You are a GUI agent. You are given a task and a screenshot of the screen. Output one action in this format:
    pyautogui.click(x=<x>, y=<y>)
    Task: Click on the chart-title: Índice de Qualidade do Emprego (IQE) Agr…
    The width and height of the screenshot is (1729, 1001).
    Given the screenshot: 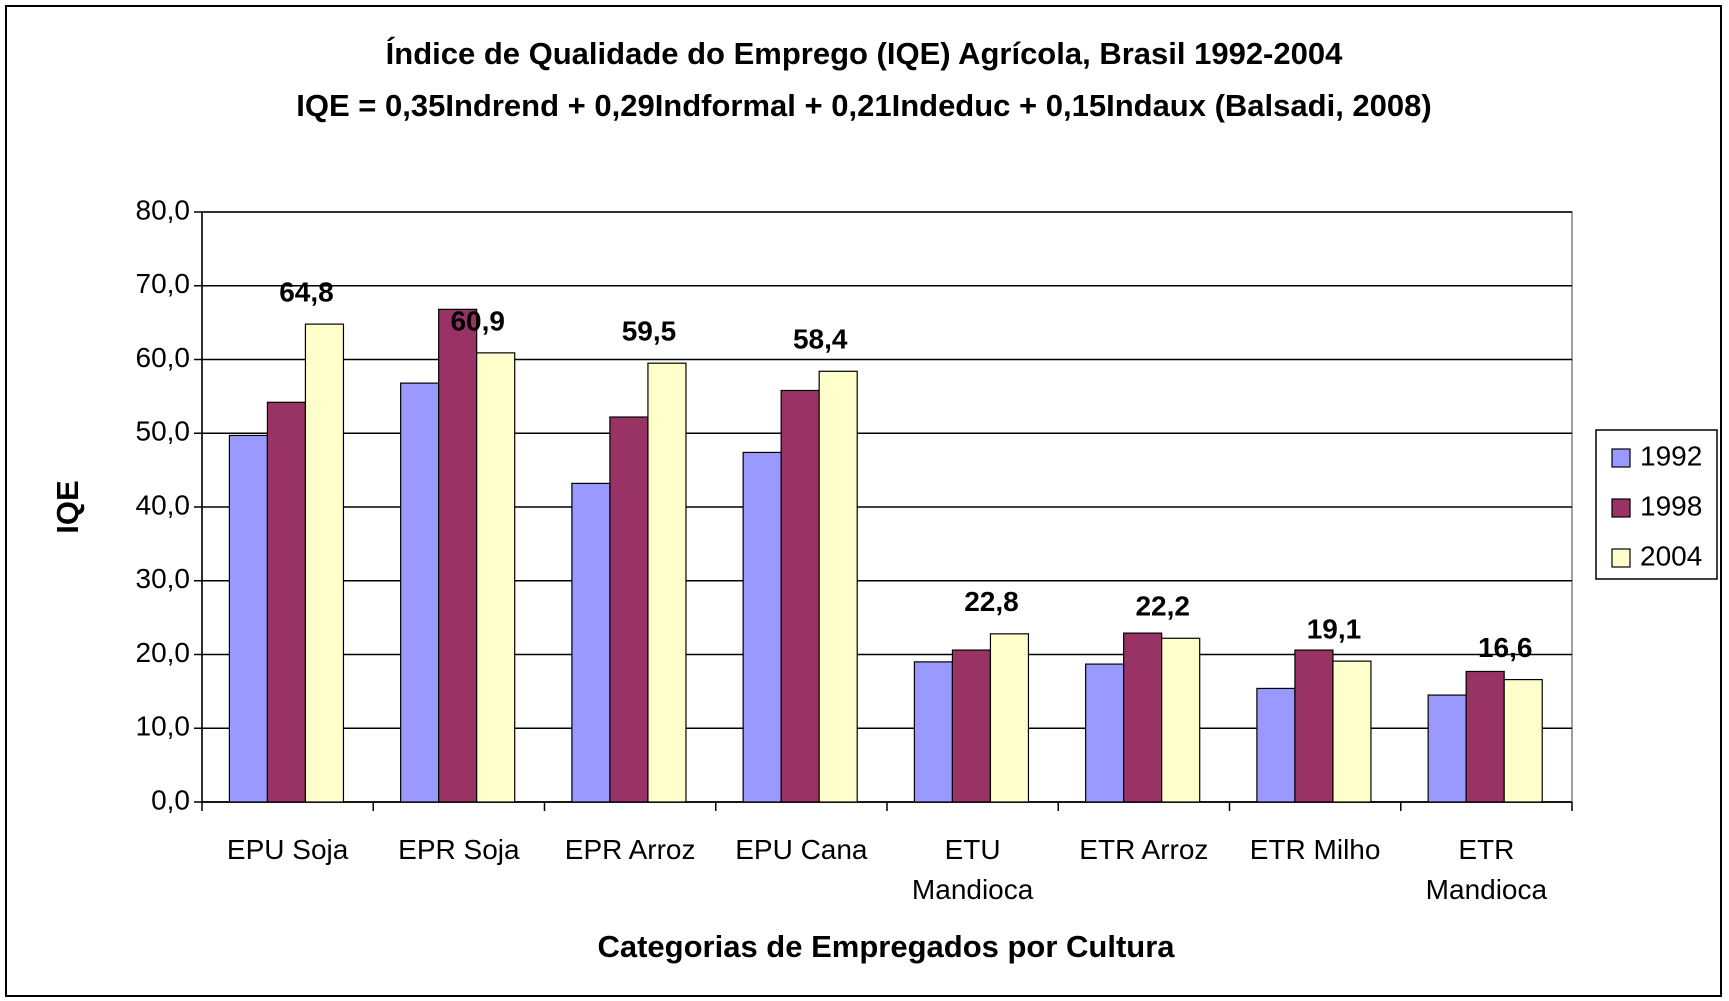 What is the action you would take?
    pyautogui.click(x=864, y=53)
    